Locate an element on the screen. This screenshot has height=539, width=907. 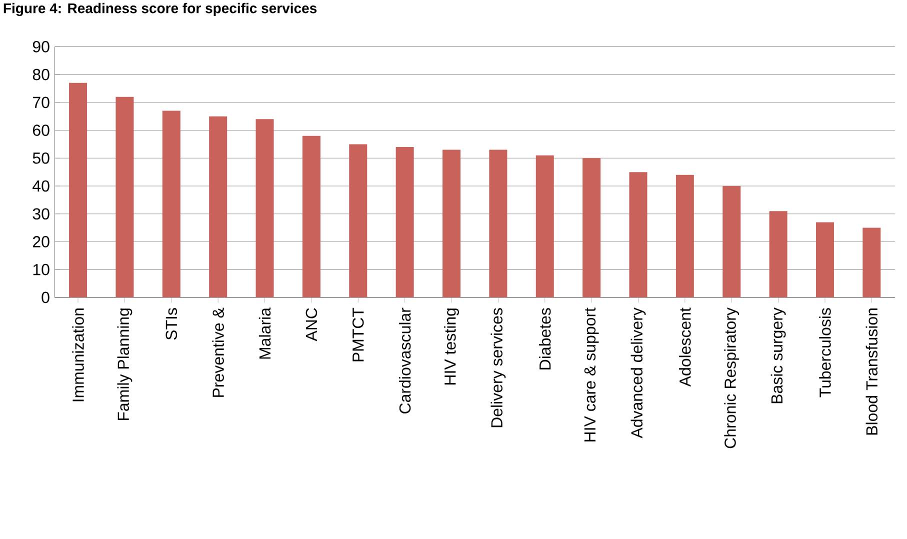
x-tick-label: Malaria is located at coordinates (264, 333).